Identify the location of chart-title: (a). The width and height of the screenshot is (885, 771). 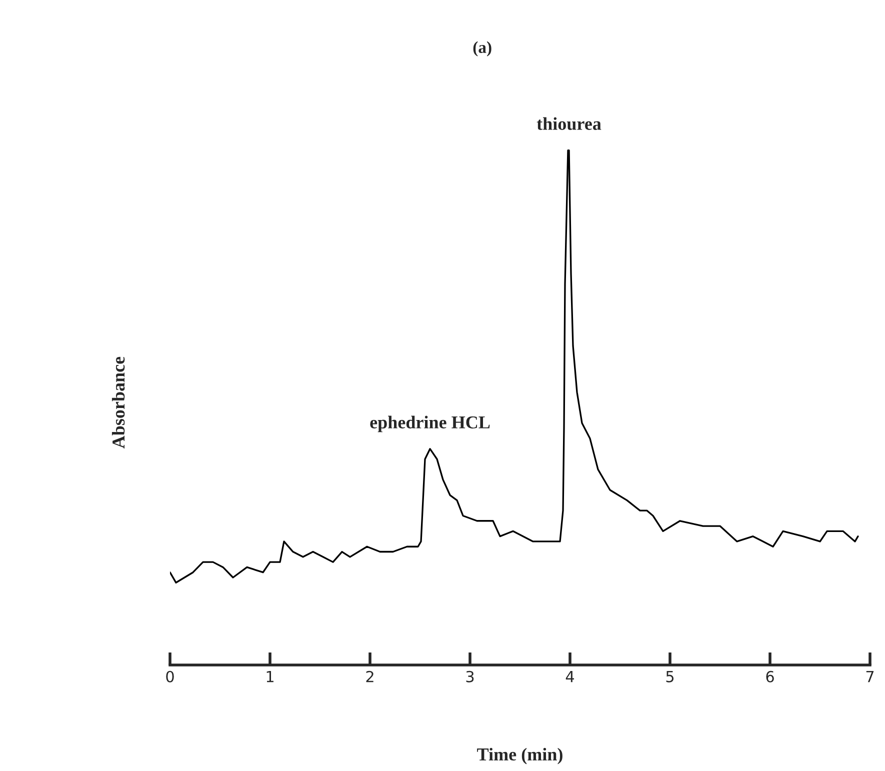
(482, 48).